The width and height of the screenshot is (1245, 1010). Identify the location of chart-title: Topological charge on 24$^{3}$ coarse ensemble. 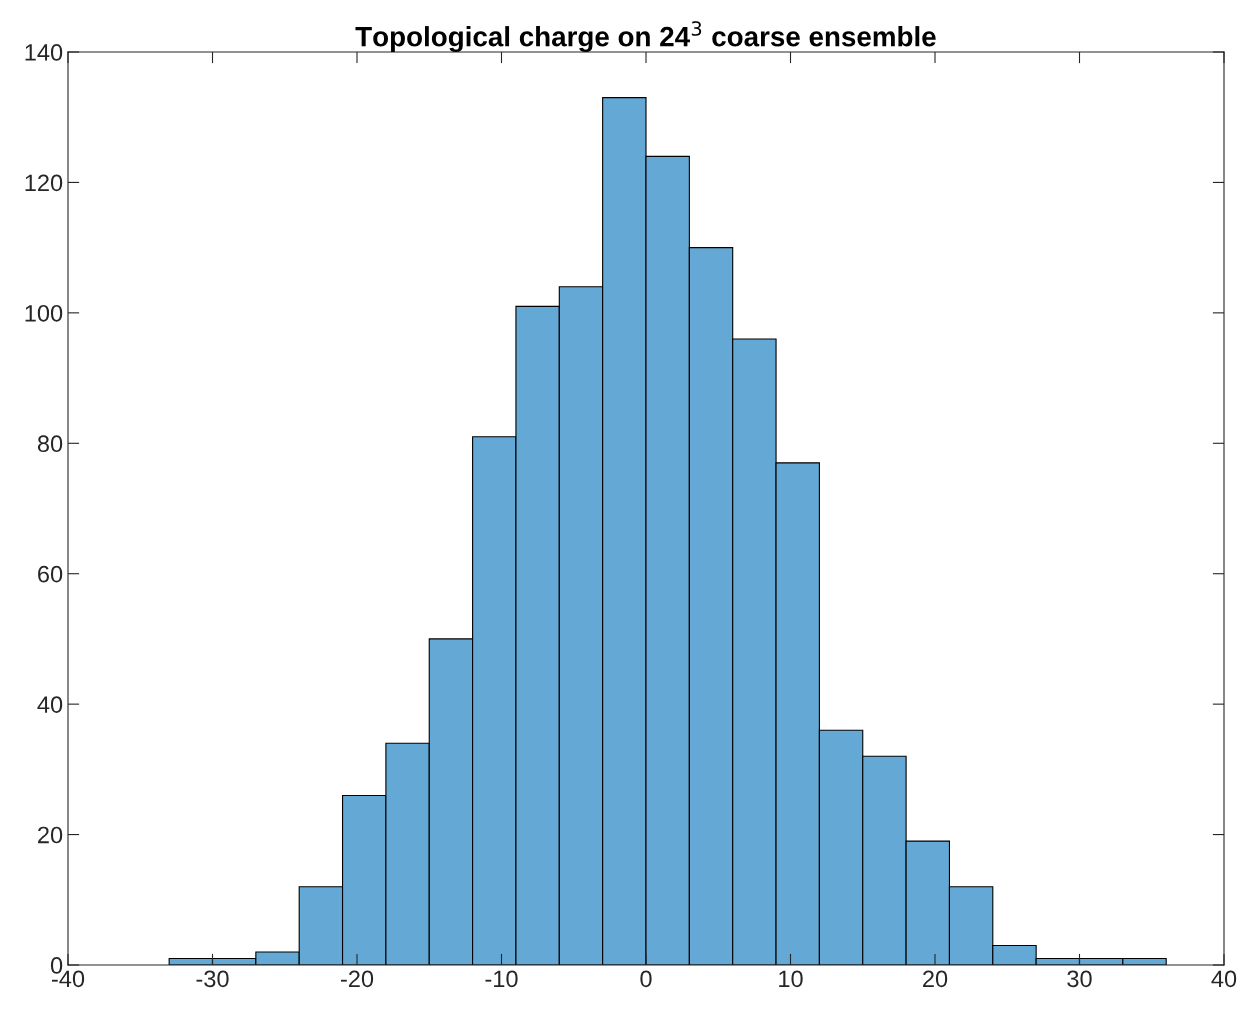
(645, 37).